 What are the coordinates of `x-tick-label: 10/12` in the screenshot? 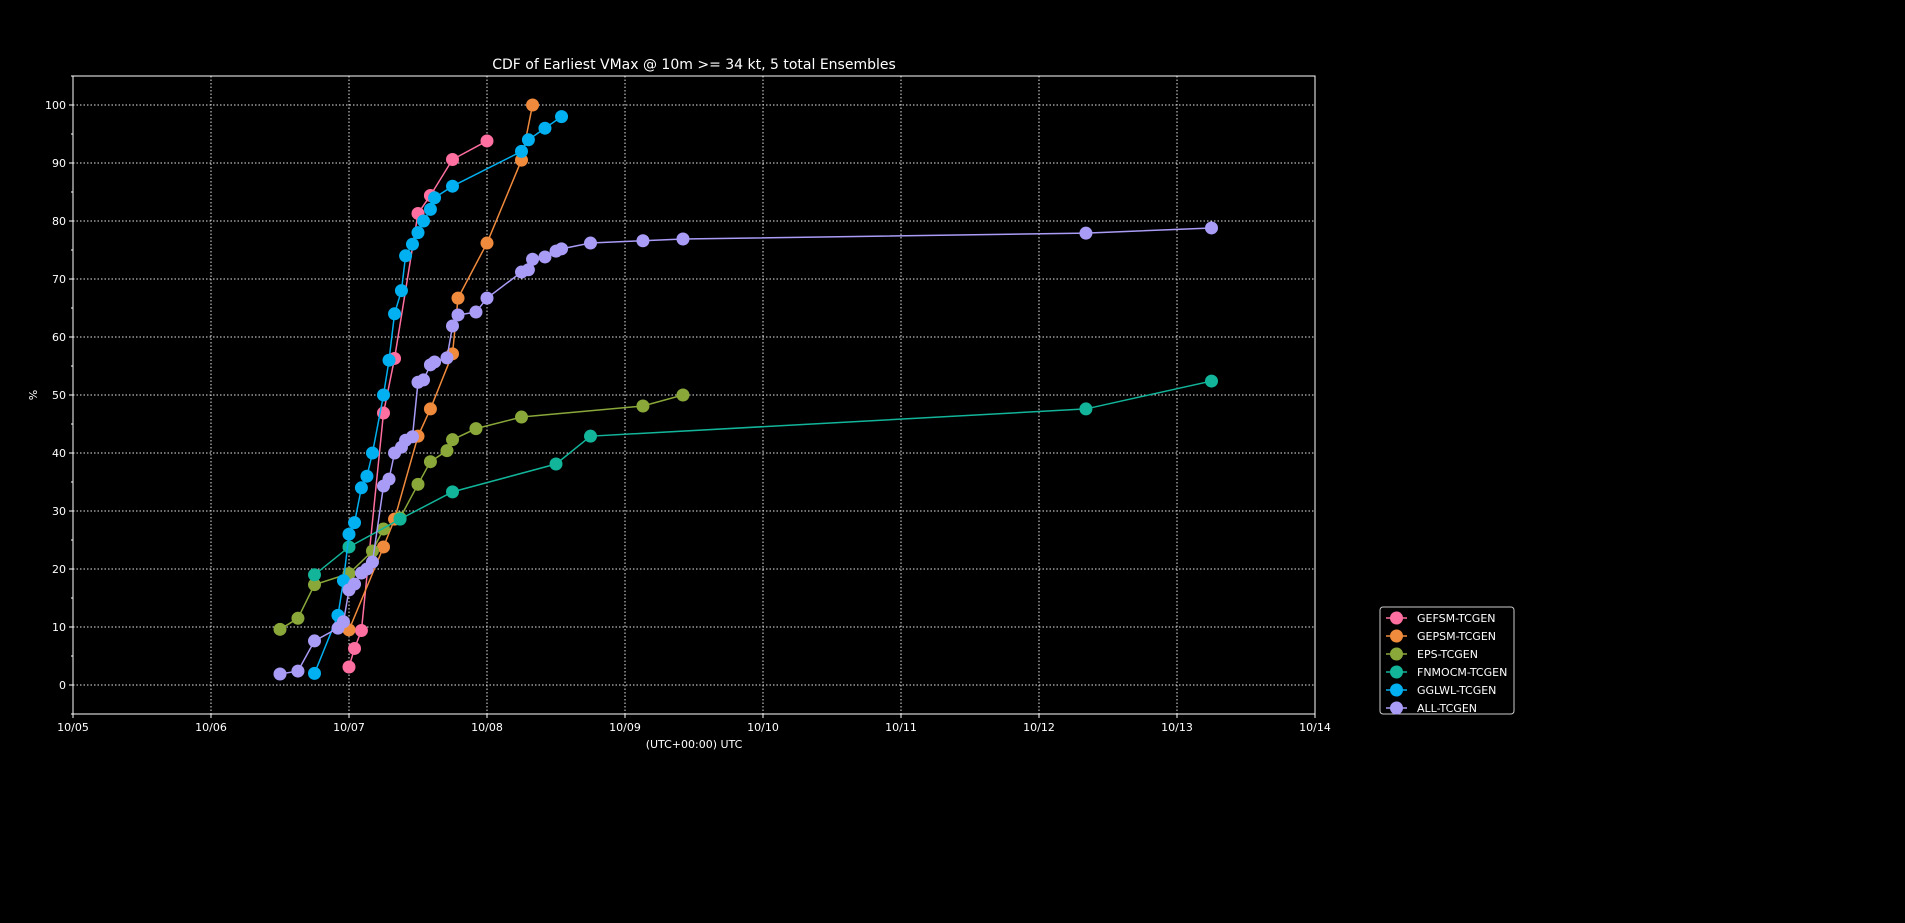 It's located at (1039, 727).